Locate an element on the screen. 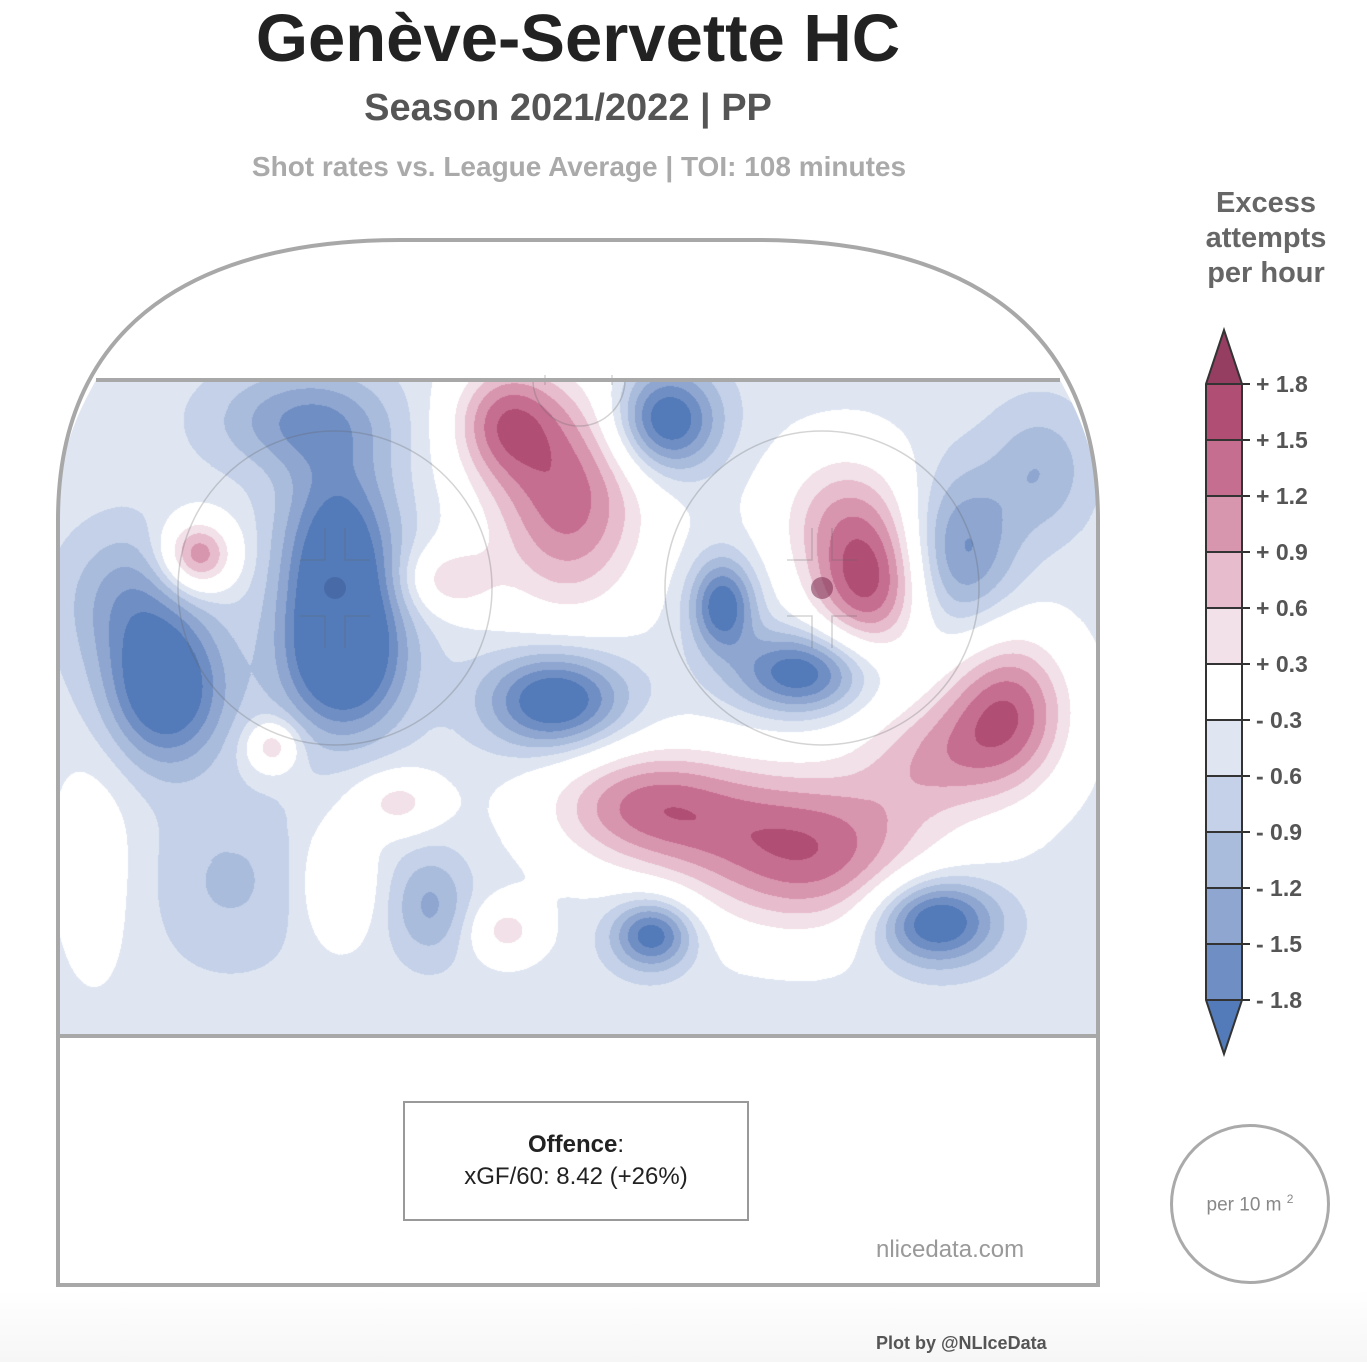  legend-tick-label: + 1.2 is located at coordinates (1282, 496).